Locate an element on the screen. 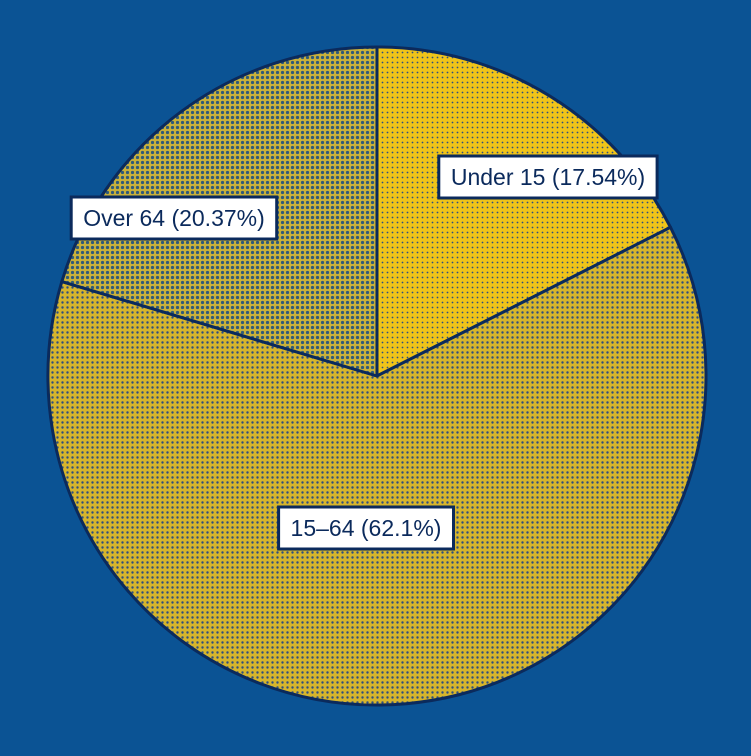  pie-label-text: Under 15 (17.54%) is located at coordinates (548, 177).